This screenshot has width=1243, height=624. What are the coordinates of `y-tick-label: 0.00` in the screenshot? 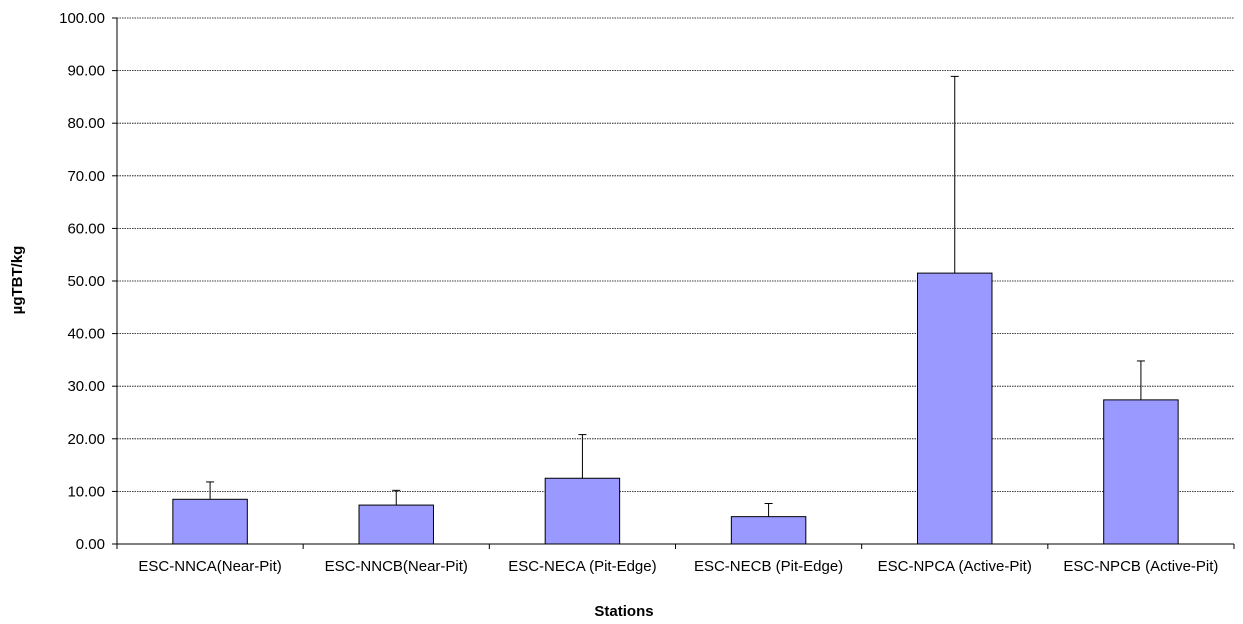 It's located at (90, 544).